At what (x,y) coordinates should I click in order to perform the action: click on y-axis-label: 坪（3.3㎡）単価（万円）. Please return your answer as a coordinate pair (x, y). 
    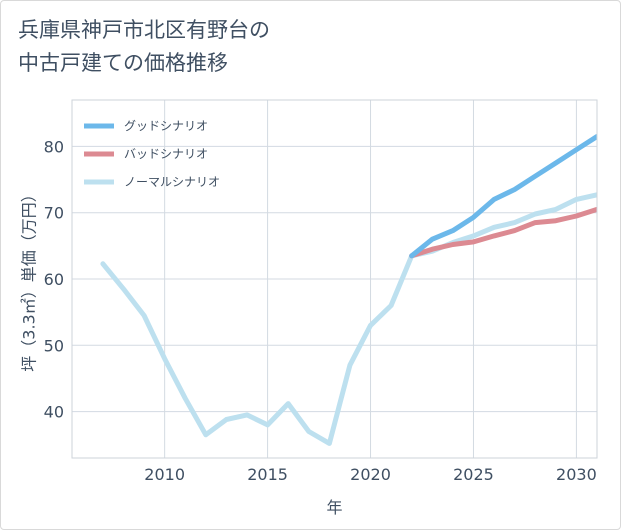
    Looking at the image, I should click on (29, 278).